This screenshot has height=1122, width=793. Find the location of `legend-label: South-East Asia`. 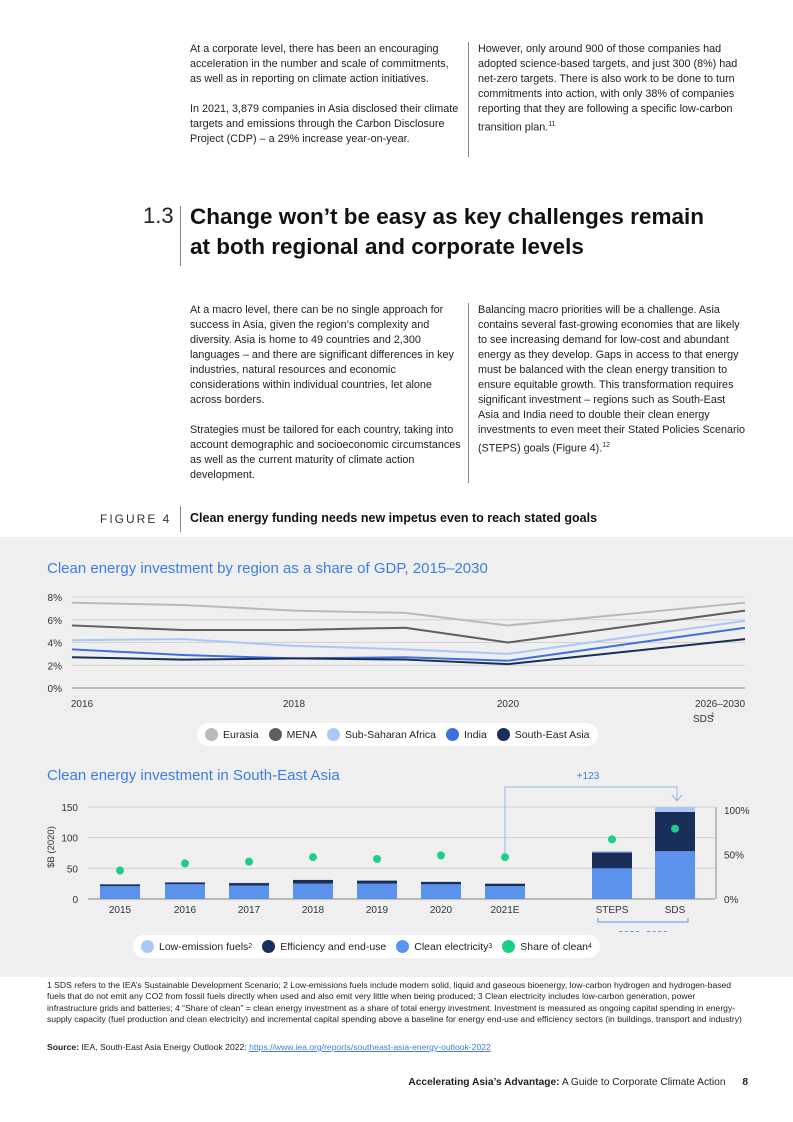

legend-label: South-East Asia is located at coordinates (552, 734).